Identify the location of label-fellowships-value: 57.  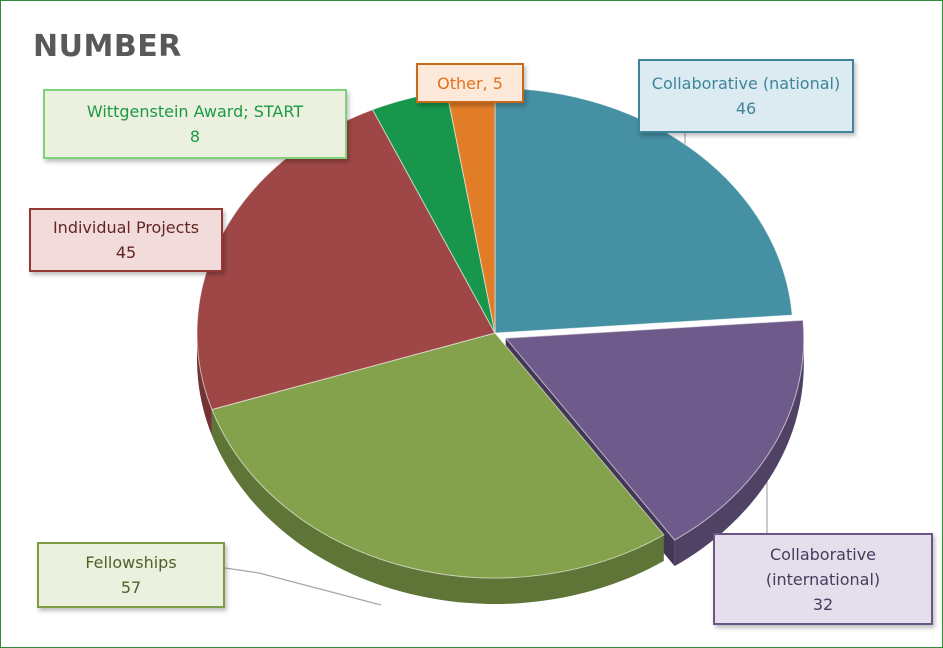
(131, 587).